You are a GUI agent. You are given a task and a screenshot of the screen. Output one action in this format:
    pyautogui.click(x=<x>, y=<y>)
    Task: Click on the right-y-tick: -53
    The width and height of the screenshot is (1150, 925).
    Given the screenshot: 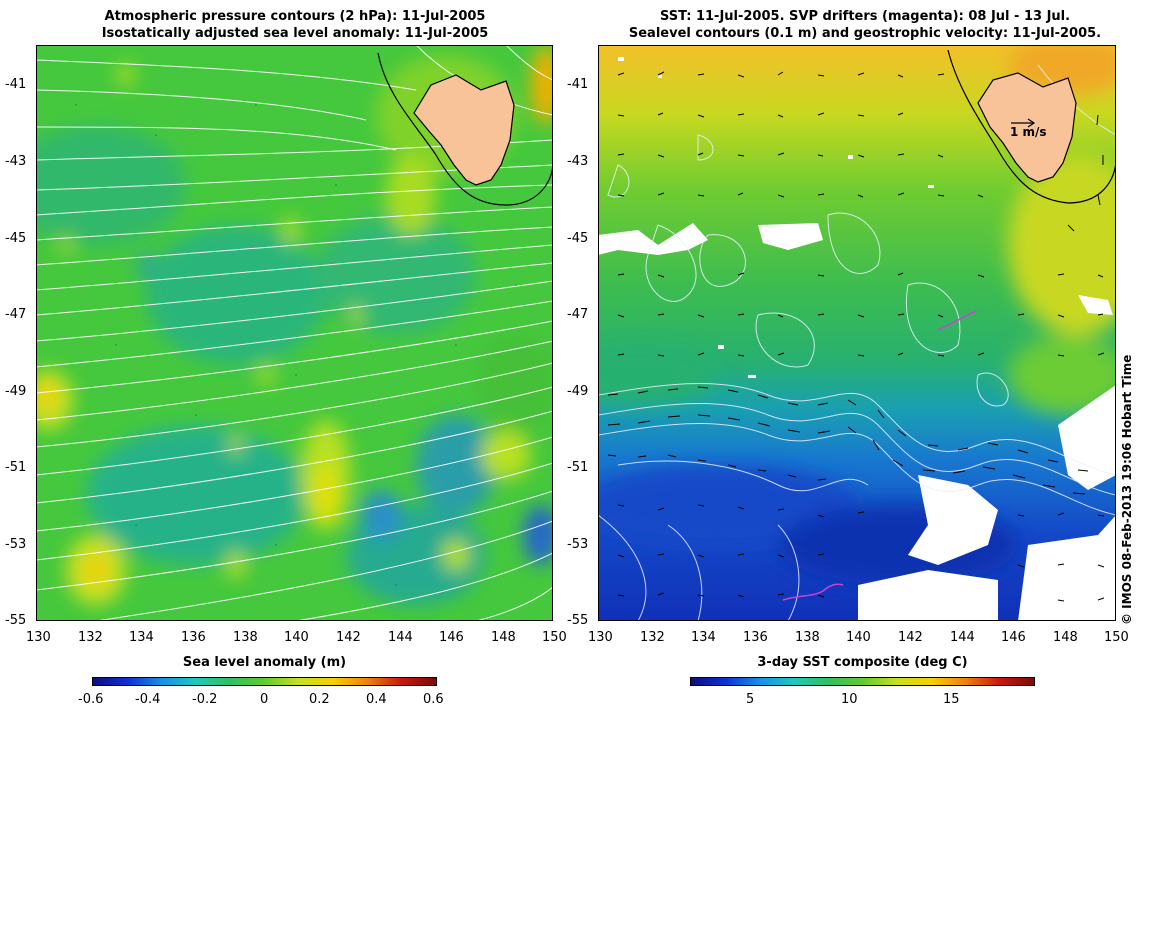 What is the action you would take?
    pyautogui.click(x=578, y=544)
    